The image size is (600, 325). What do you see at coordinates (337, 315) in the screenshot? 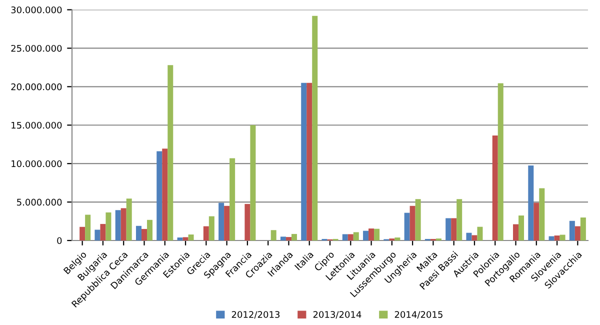
I see `legend-label: 2013/2014` at bounding box center [337, 315].